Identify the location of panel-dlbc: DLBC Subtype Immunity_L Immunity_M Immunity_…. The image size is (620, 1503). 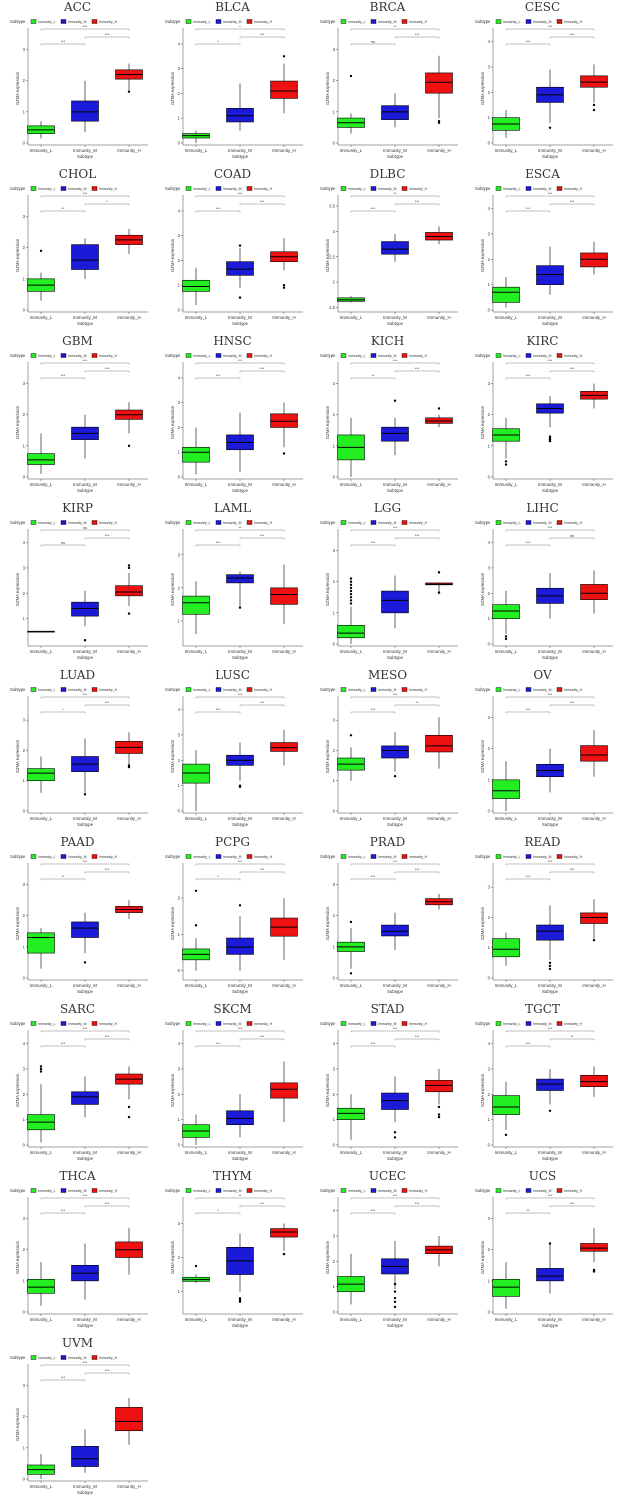
(387, 250).